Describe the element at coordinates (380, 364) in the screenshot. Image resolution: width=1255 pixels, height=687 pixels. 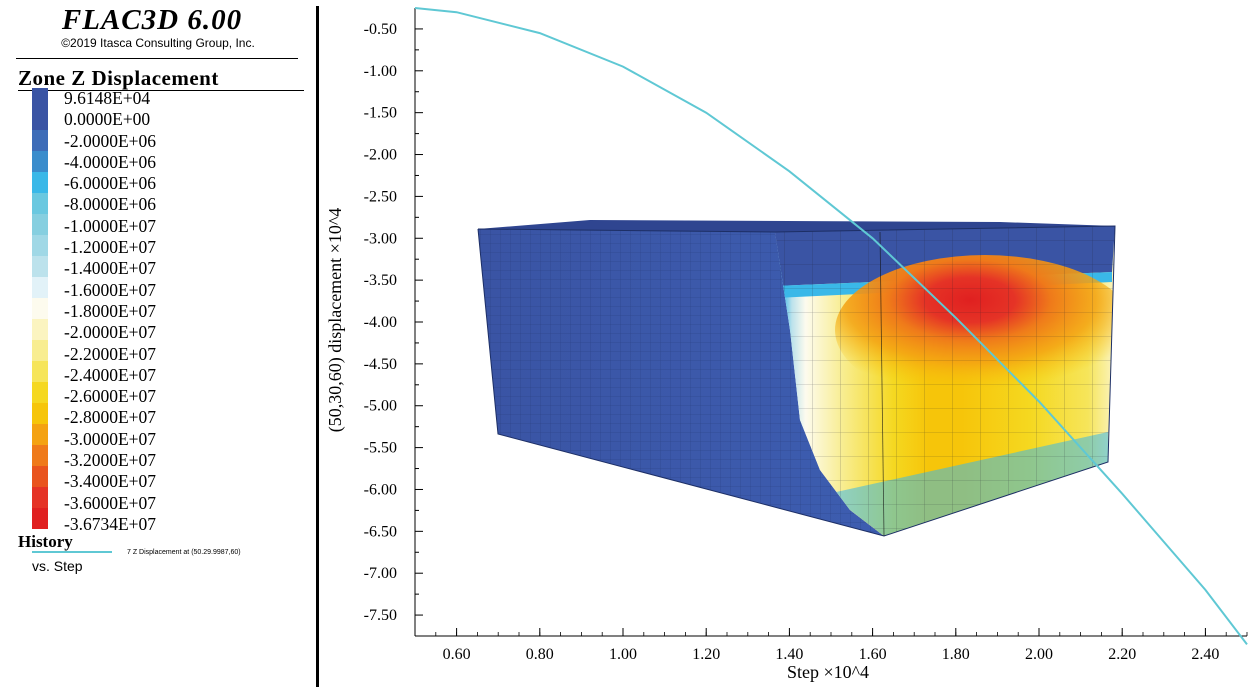
I see `y-tick-label: -4.50` at that location.